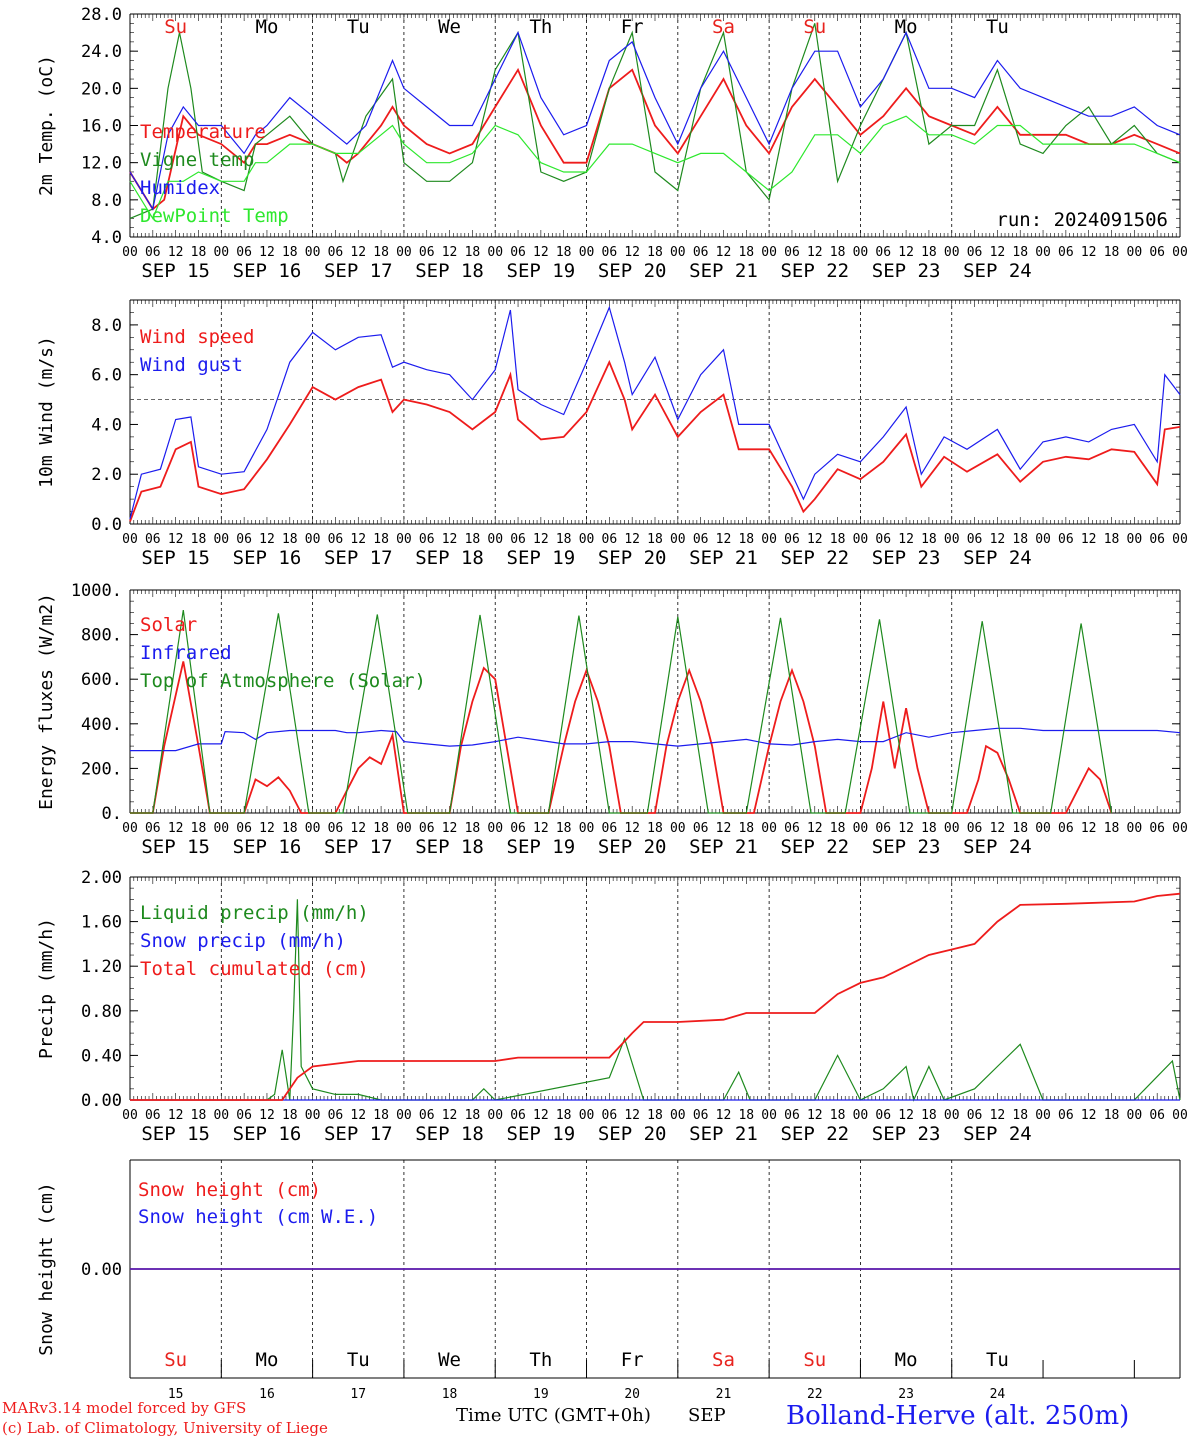 The width and height of the screenshot is (1194, 1444). I want to click on y-tick-label: 4.0, so click(106, 238).